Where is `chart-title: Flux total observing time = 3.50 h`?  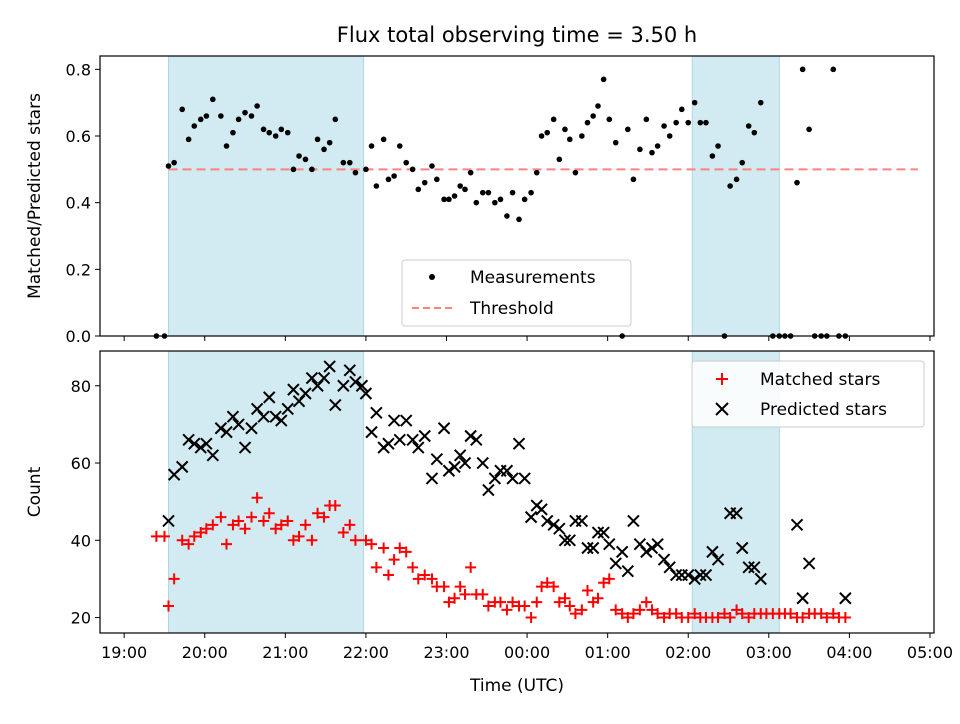 chart-title: Flux total observing time = 3.50 h is located at coordinates (517, 35).